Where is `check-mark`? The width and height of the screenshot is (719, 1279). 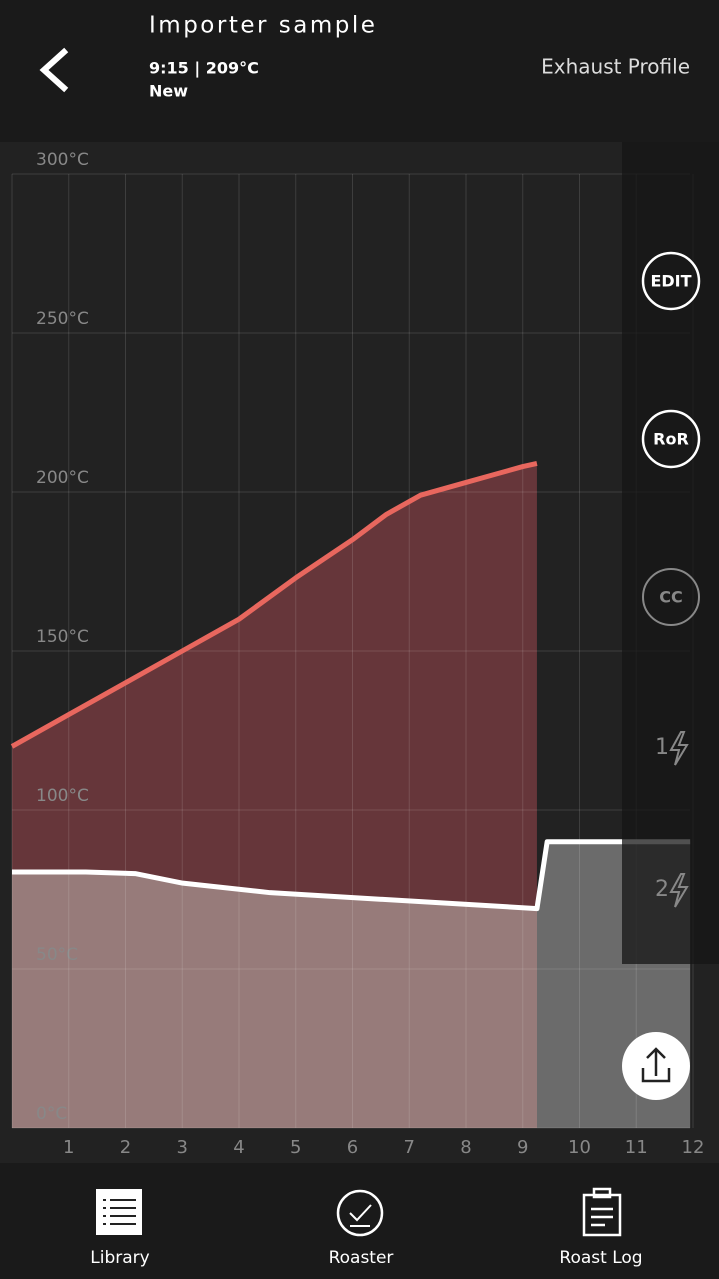
check-mark is located at coordinates (360, 1215).